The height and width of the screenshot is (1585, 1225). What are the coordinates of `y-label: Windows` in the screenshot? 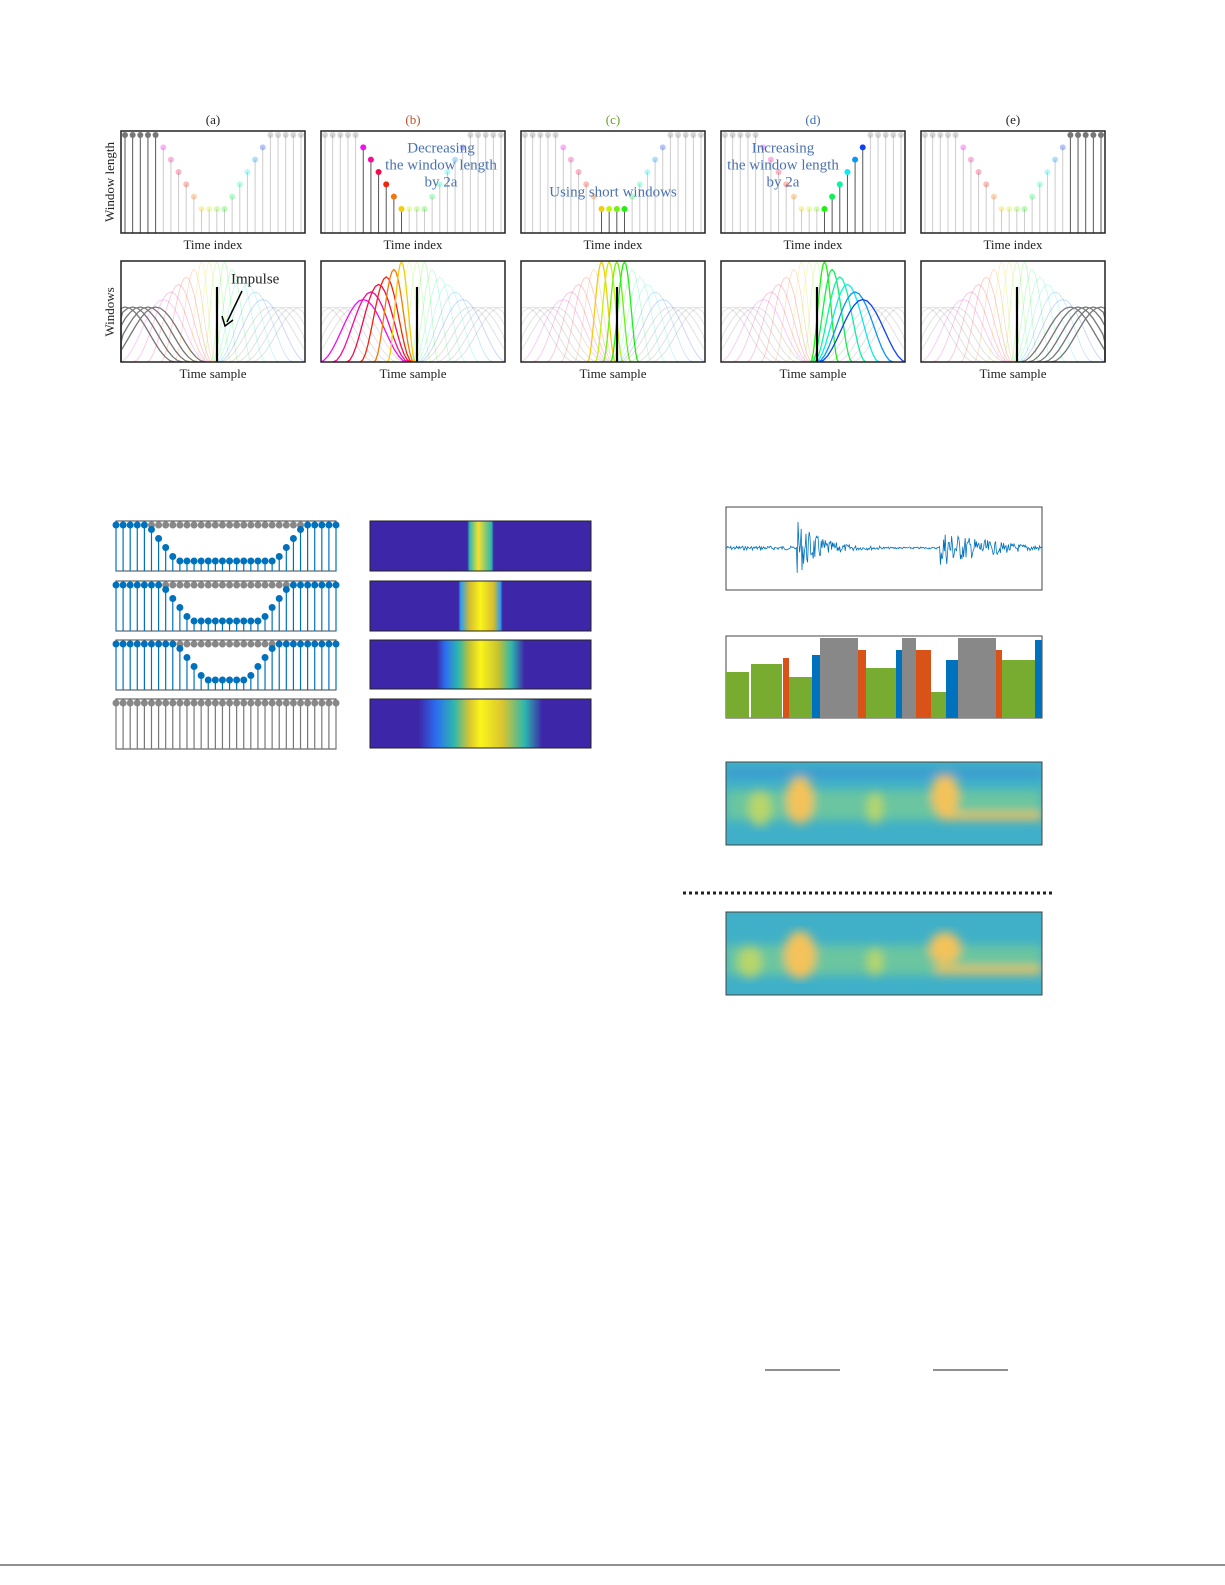 It's located at (109, 311).